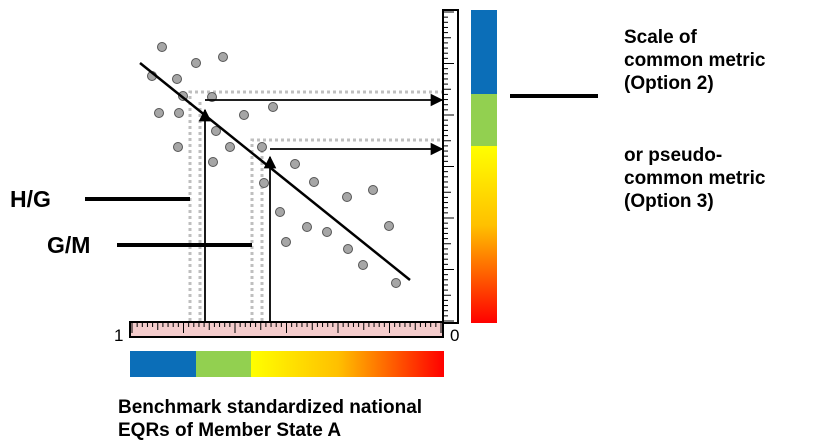 The height and width of the screenshot is (448, 825). What do you see at coordinates (270, 407) in the screenshot?
I see `benchmark-caption-line-1: Benchmark standardized national` at bounding box center [270, 407].